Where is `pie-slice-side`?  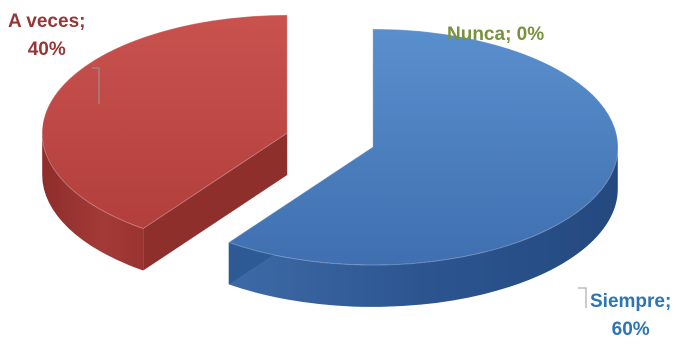
pie-slice-side is located at coordinates (93, 202).